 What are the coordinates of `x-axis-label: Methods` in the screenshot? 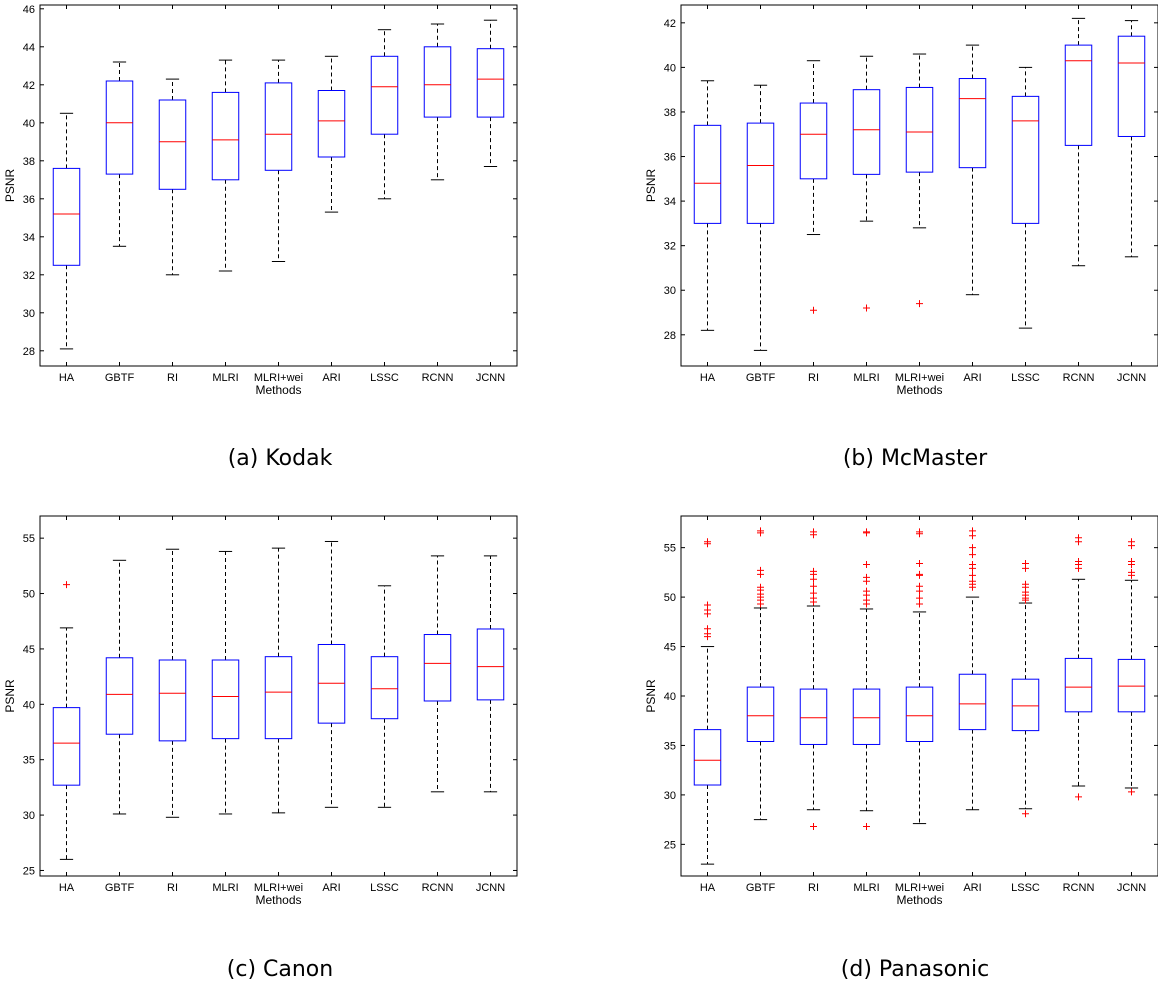 It's located at (919, 390).